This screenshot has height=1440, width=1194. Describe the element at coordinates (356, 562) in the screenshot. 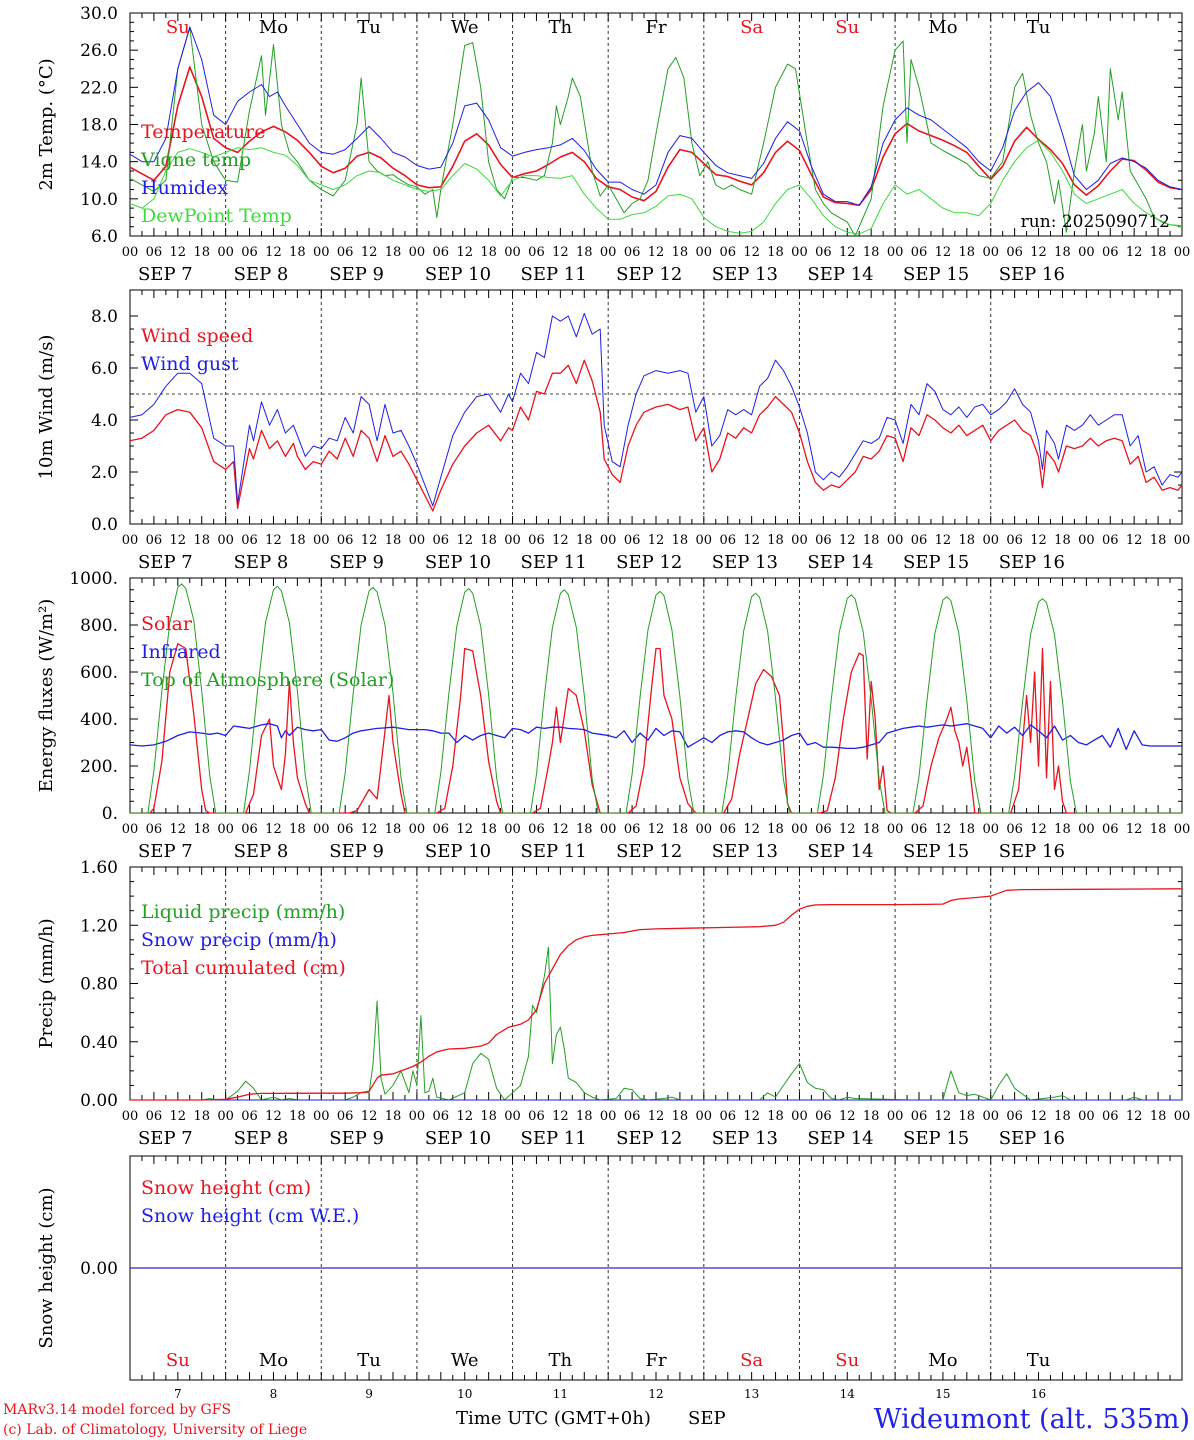

I see `wind-date-label: SEP 9` at that location.